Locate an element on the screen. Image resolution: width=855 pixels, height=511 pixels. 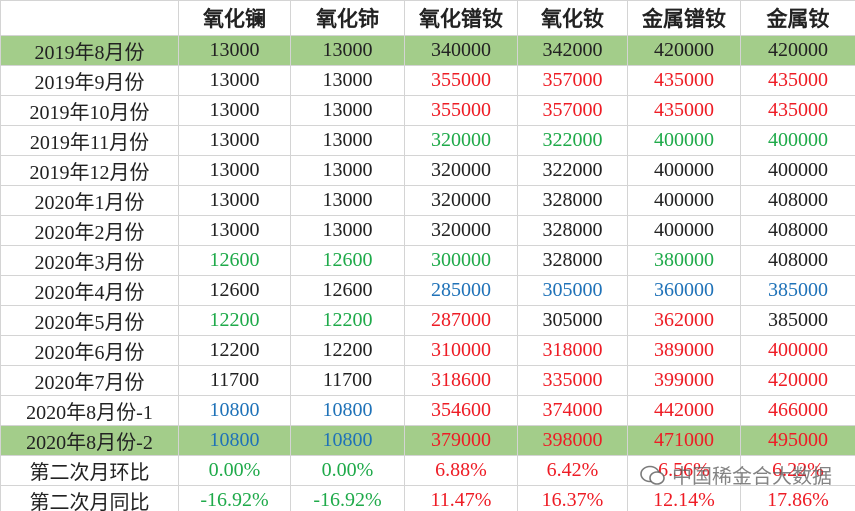
value-cell: 399000 is located at coordinates (684, 380).